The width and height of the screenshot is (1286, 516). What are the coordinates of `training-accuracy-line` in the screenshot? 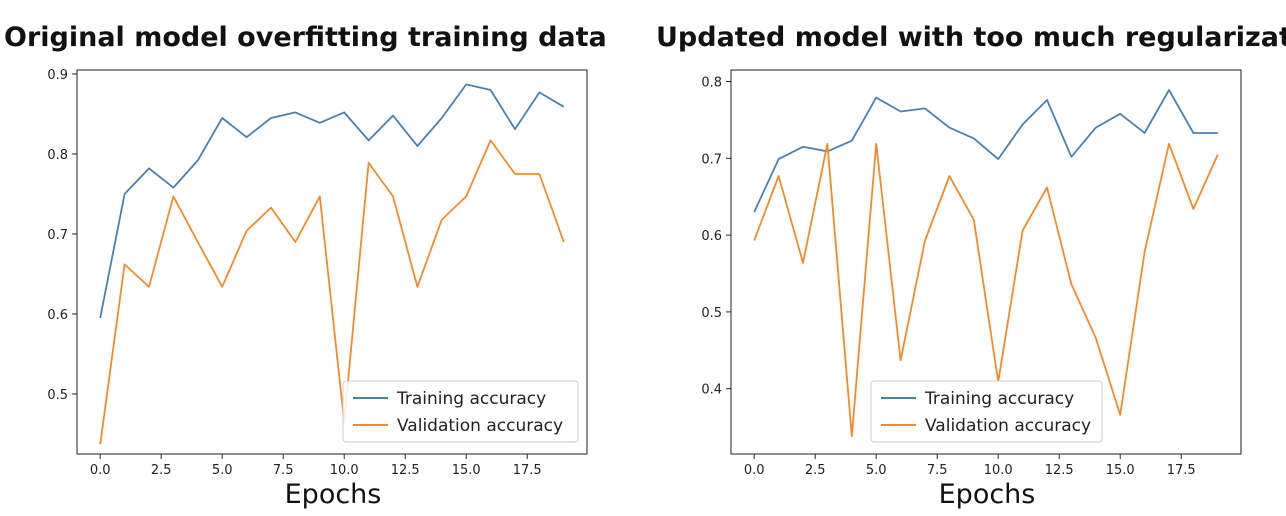 It's located at (985, 151).